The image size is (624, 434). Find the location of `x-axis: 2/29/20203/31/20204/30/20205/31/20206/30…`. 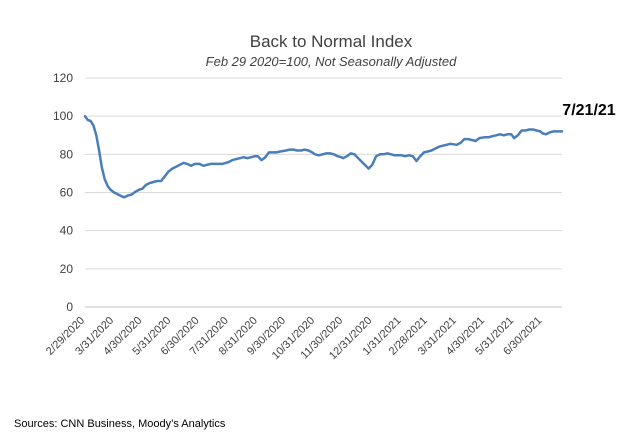

x-axis: 2/29/20203/31/20204/30/20205/31/20206/30… is located at coordinates (294, 338).